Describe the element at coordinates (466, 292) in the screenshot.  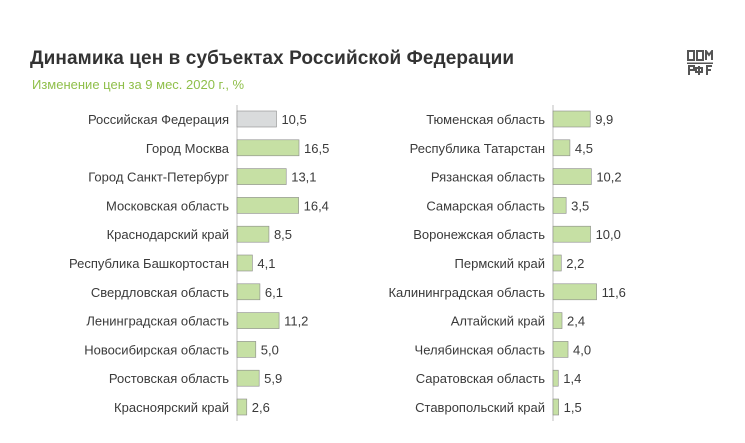
I see `category-label: Калининградская область` at that location.